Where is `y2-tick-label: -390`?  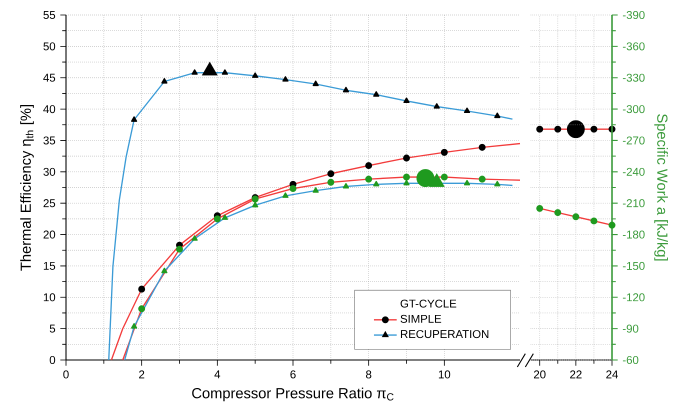
y2-tick-label: -390 is located at coordinates (633, 15).